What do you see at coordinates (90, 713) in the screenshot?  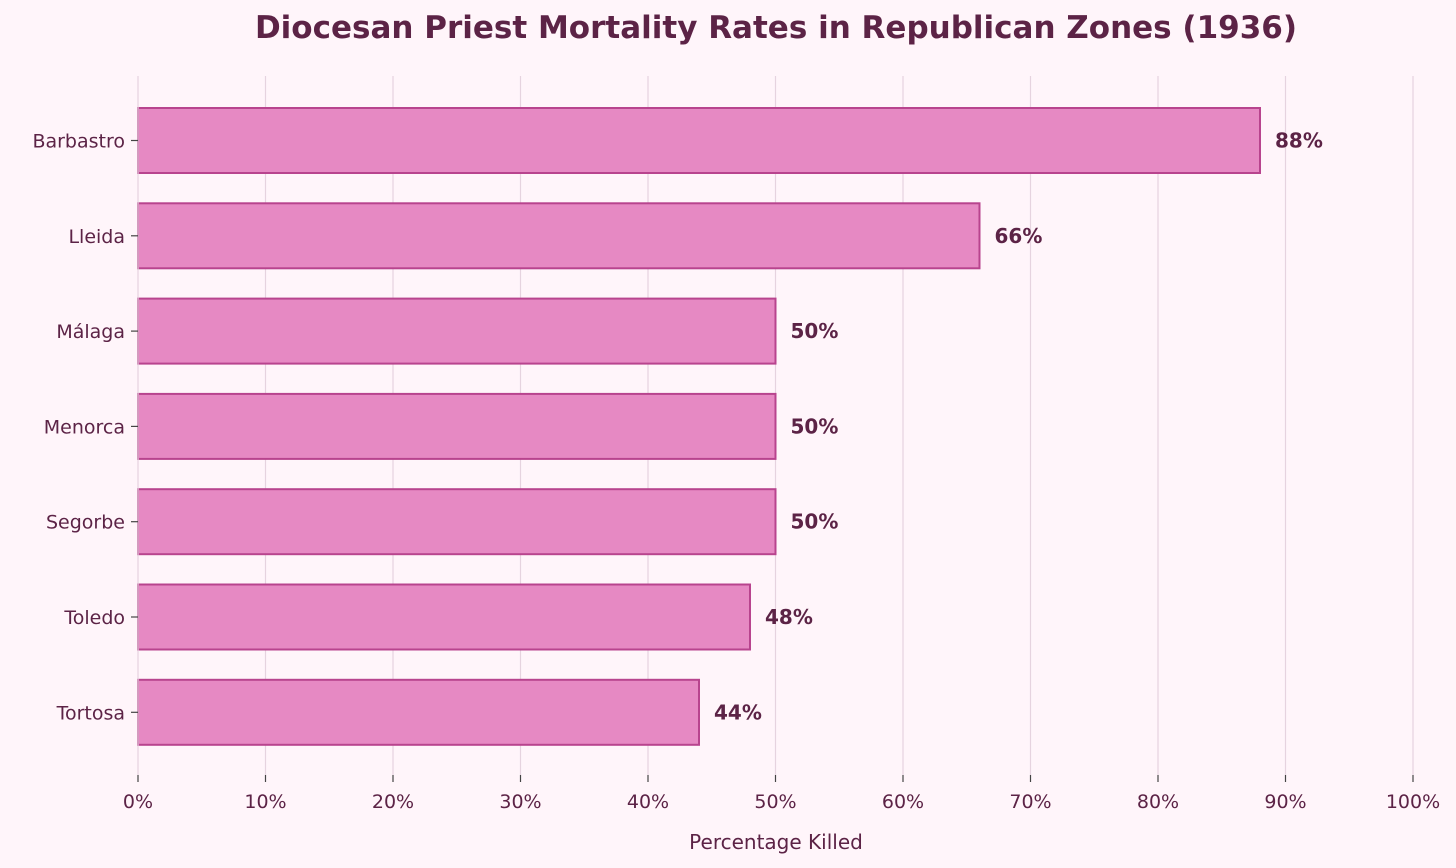 I see `y-tick-label: Tortosa` at bounding box center [90, 713].